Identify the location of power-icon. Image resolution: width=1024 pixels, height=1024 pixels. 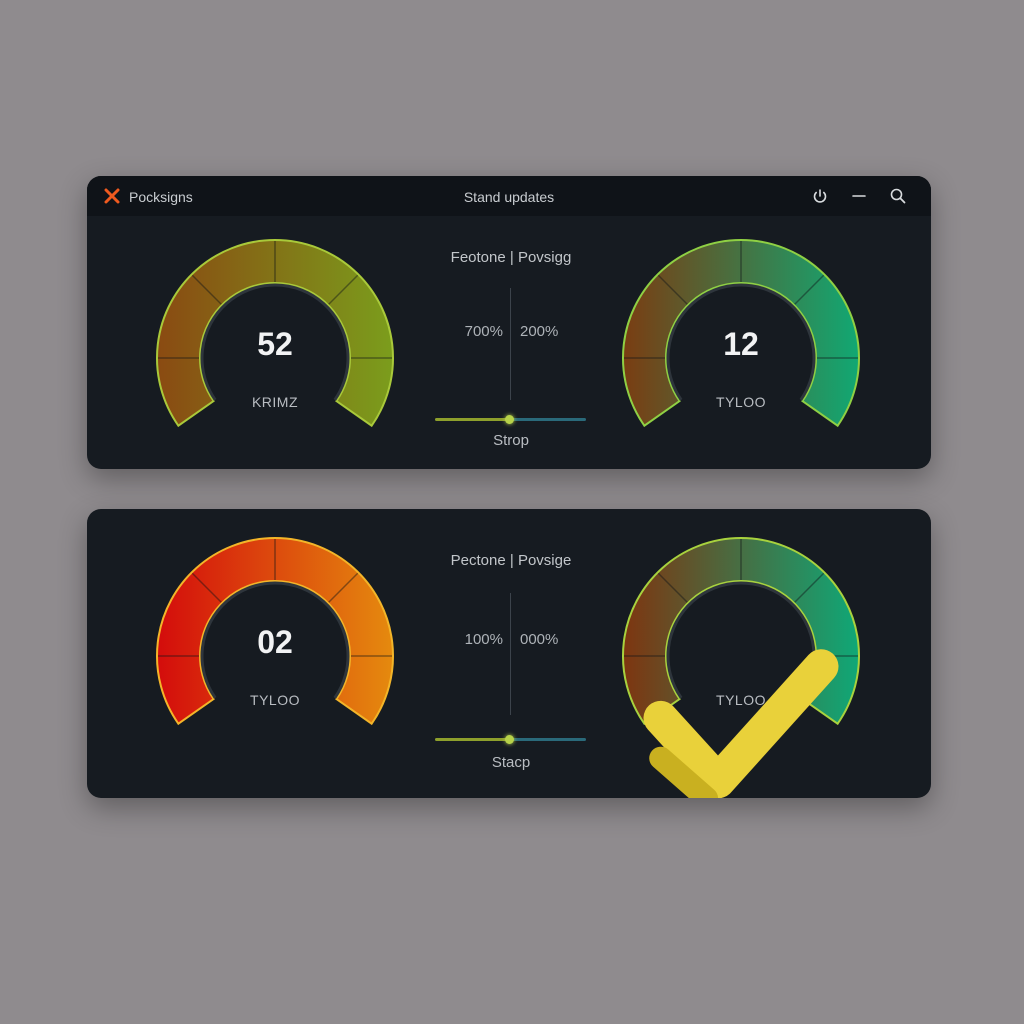
(820, 196).